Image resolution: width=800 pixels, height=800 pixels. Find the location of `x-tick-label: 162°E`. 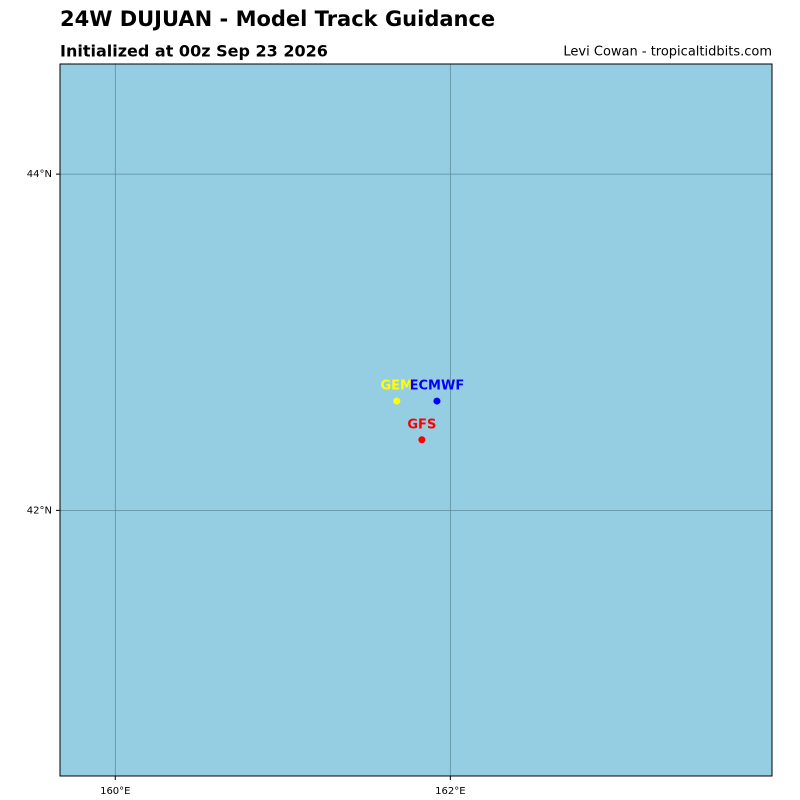

x-tick-label: 162°E is located at coordinates (450, 791).